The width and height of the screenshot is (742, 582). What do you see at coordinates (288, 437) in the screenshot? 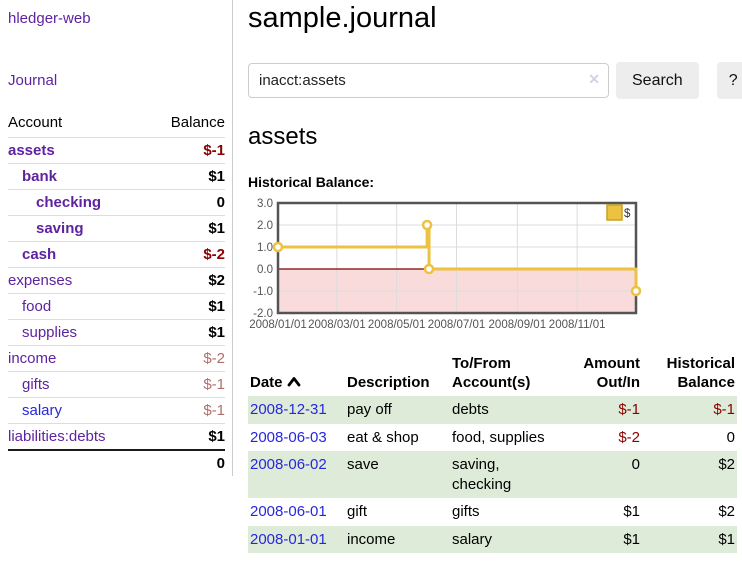
I see `transaction-date-link: 2008-06-03` at bounding box center [288, 437].